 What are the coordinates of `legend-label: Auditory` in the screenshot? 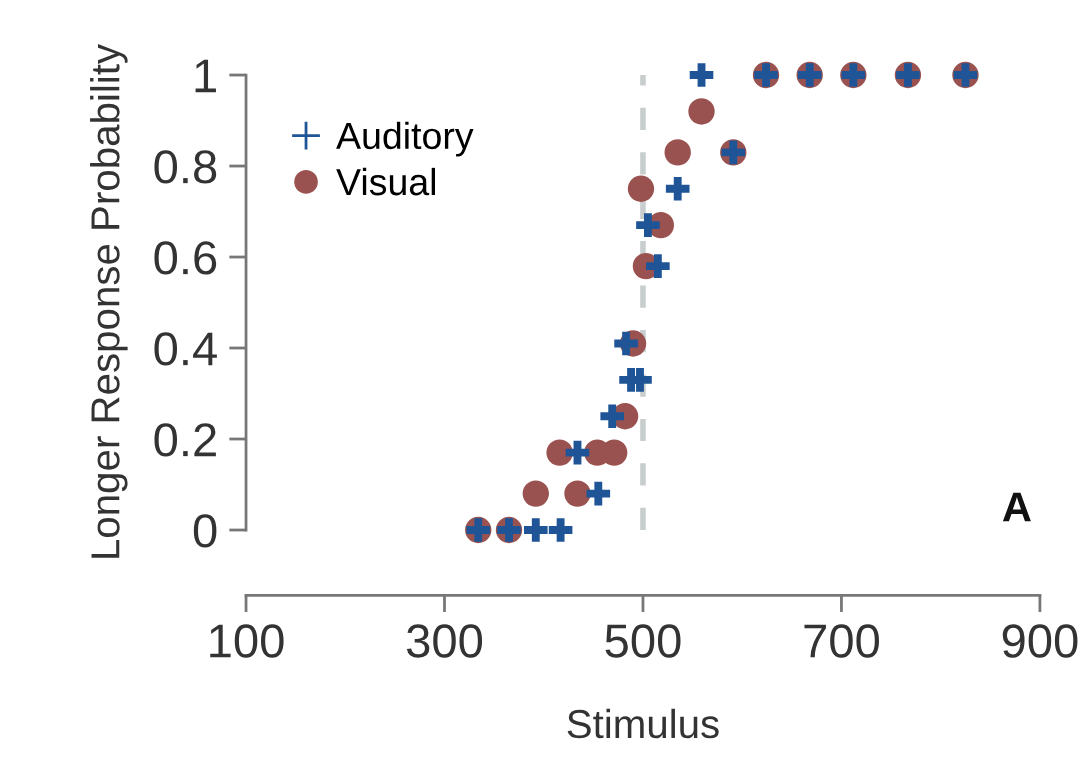 It's located at (405, 139).